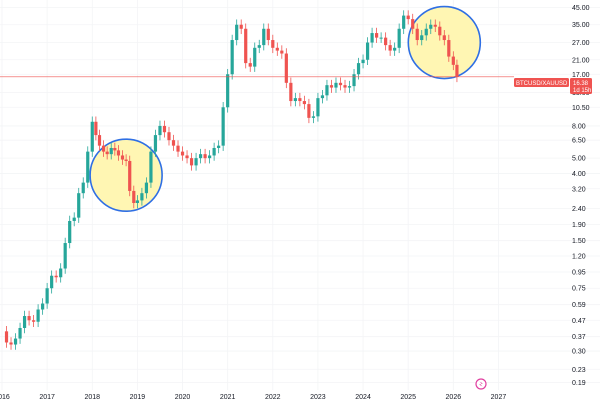 The height and width of the screenshot is (400, 600). What do you see at coordinates (228, 397) in the screenshot?
I see `time-tick-label: 2021` at bounding box center [228, 397].